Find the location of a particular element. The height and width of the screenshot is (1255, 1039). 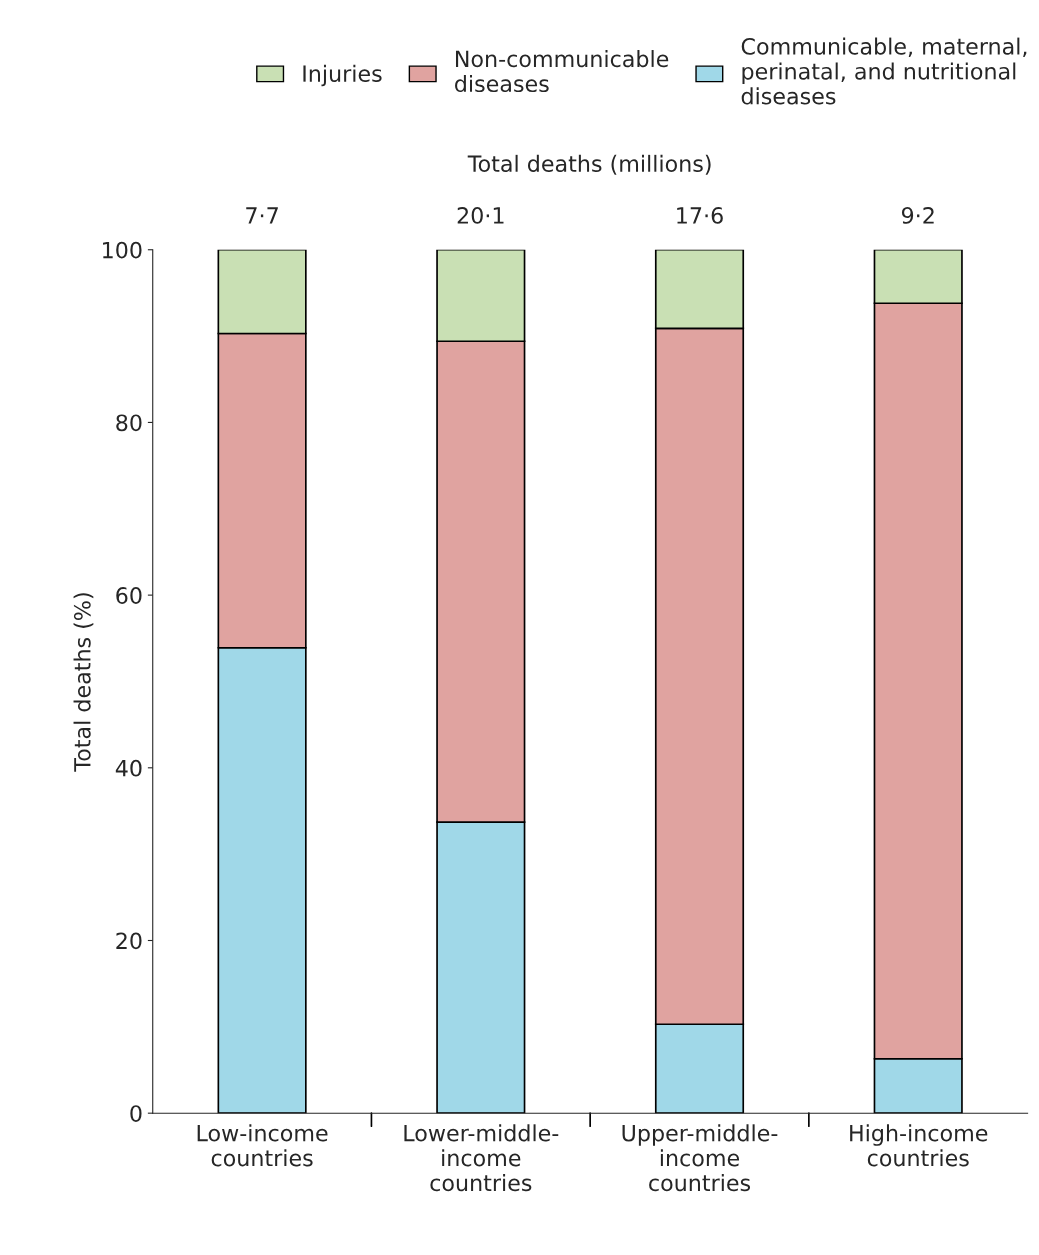

y-axis-title: Total deaths (%) is located at coordinates (83, 682).